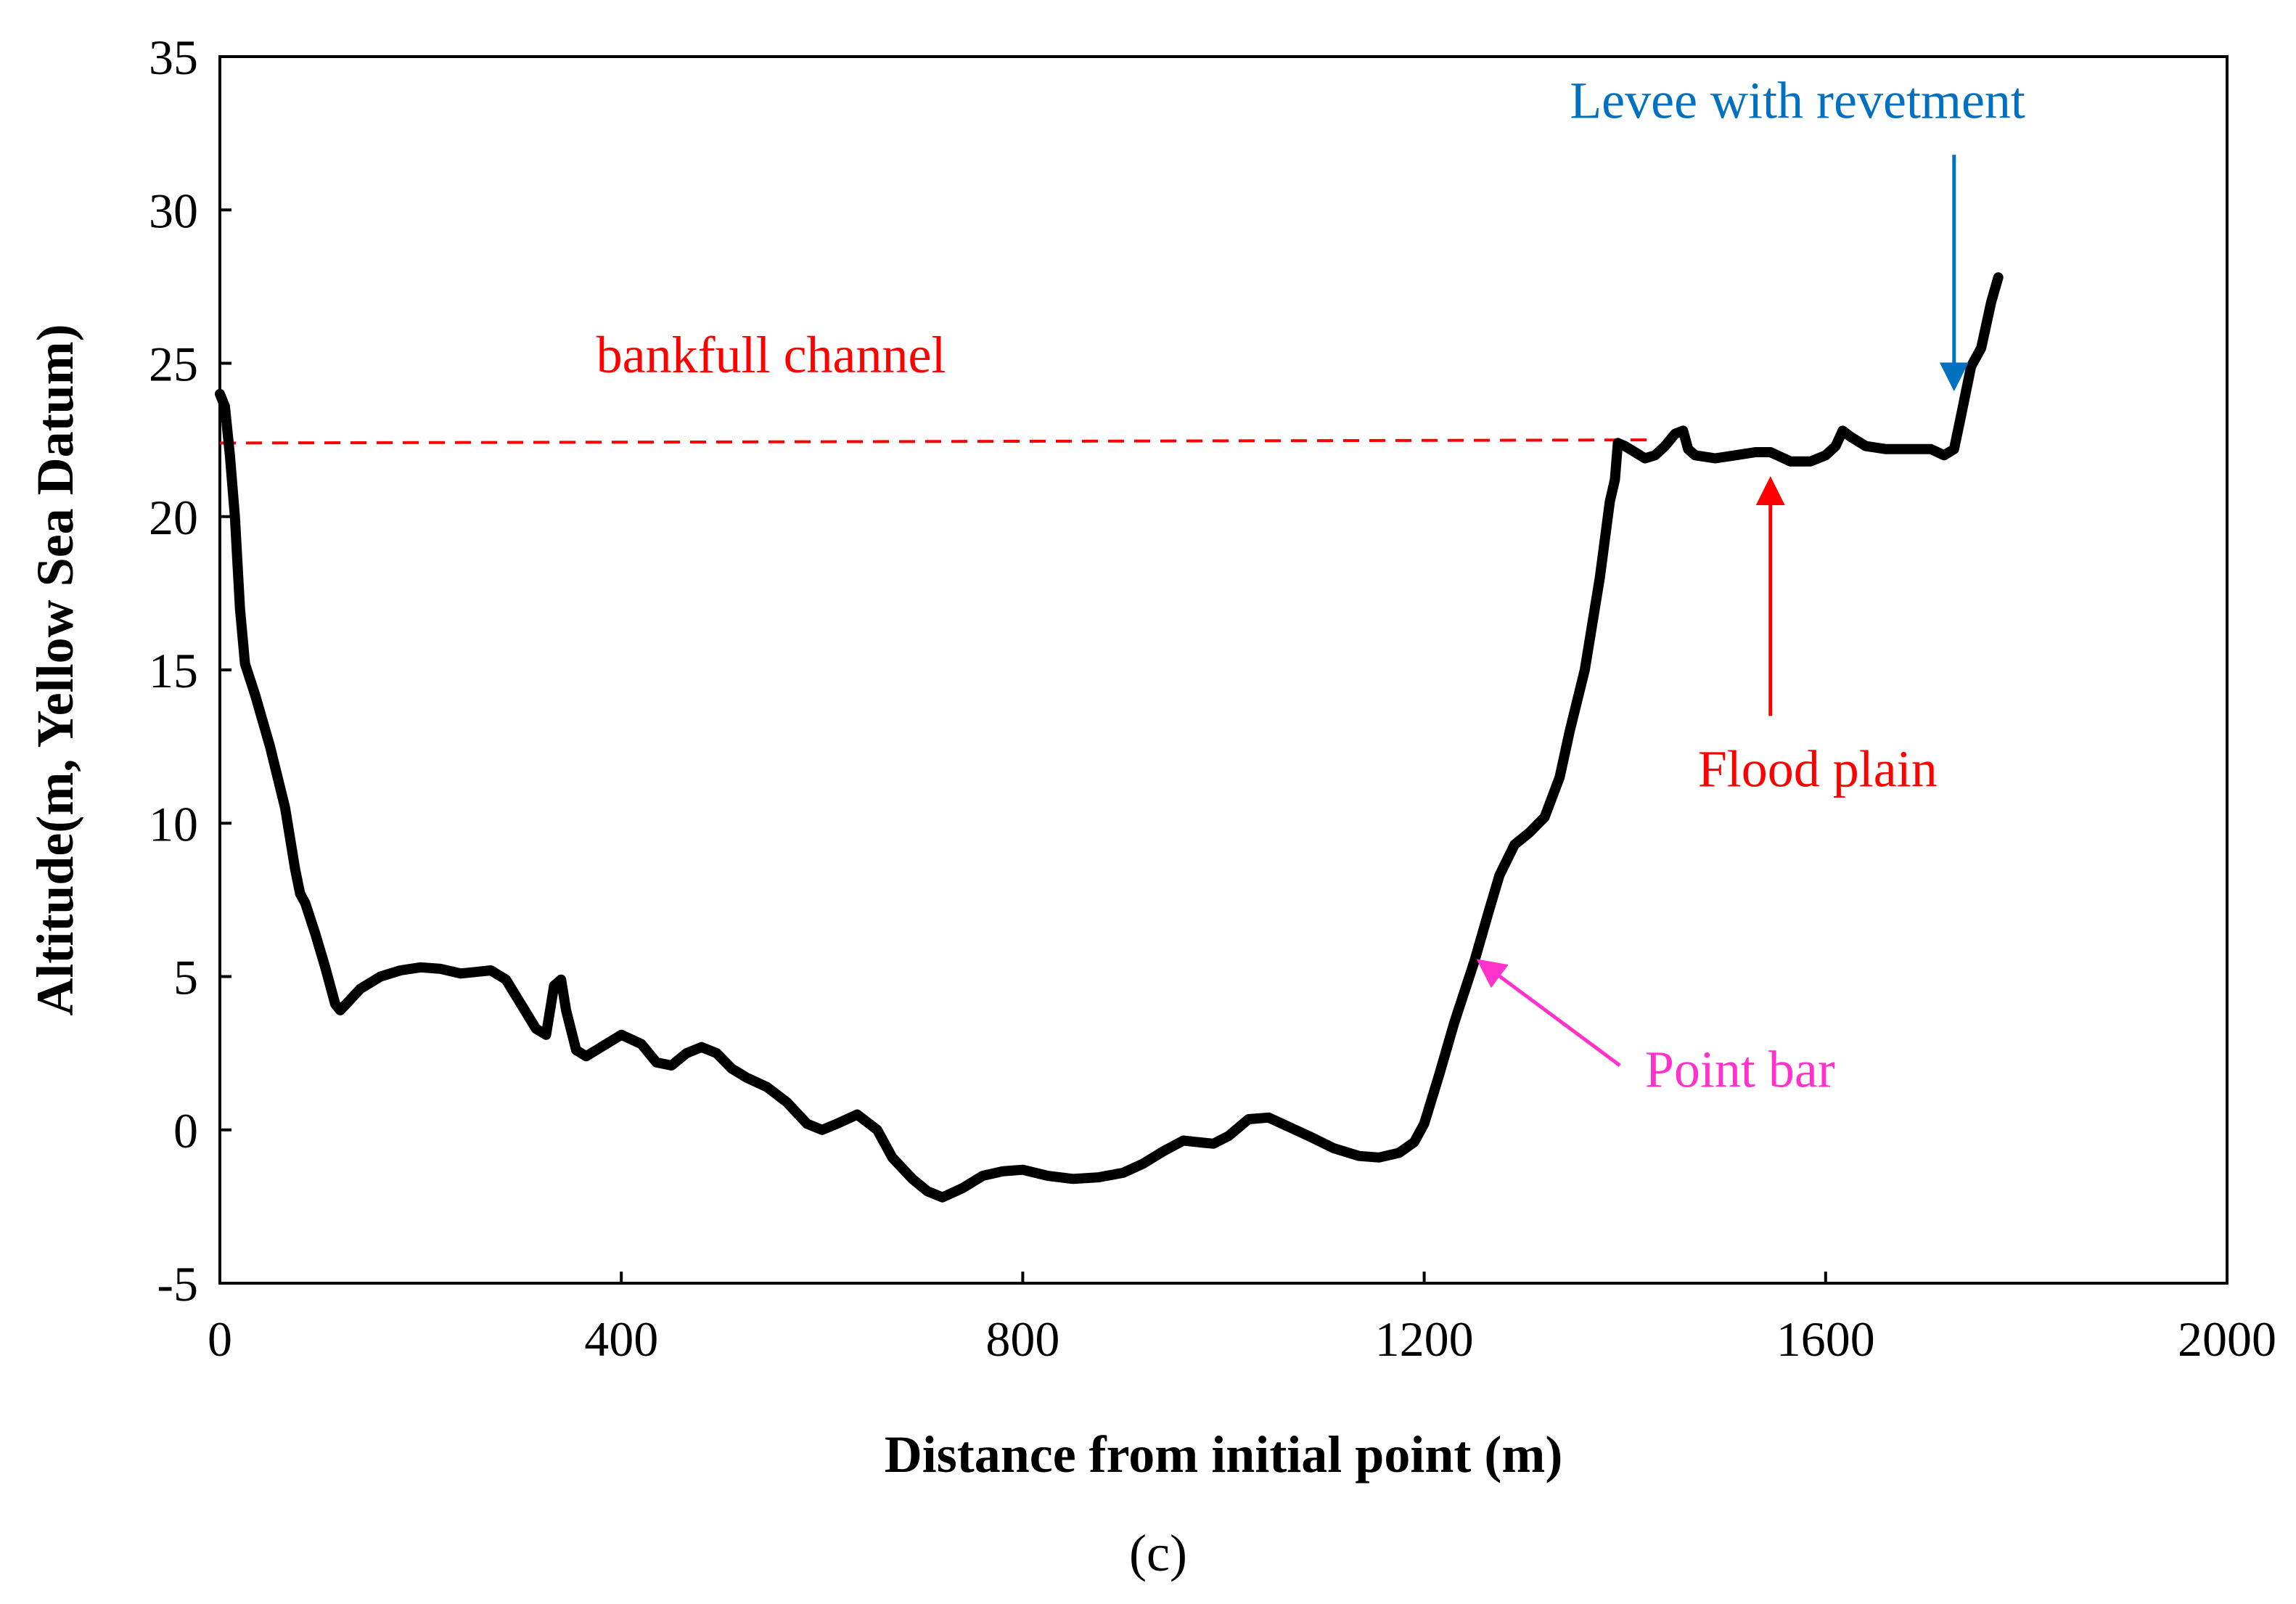 This screenshot has height=1604, width=2296. Describe the element at coordinates (2227, 1339) in the screenshot. I see `x-tick-label: 2000` at that location.